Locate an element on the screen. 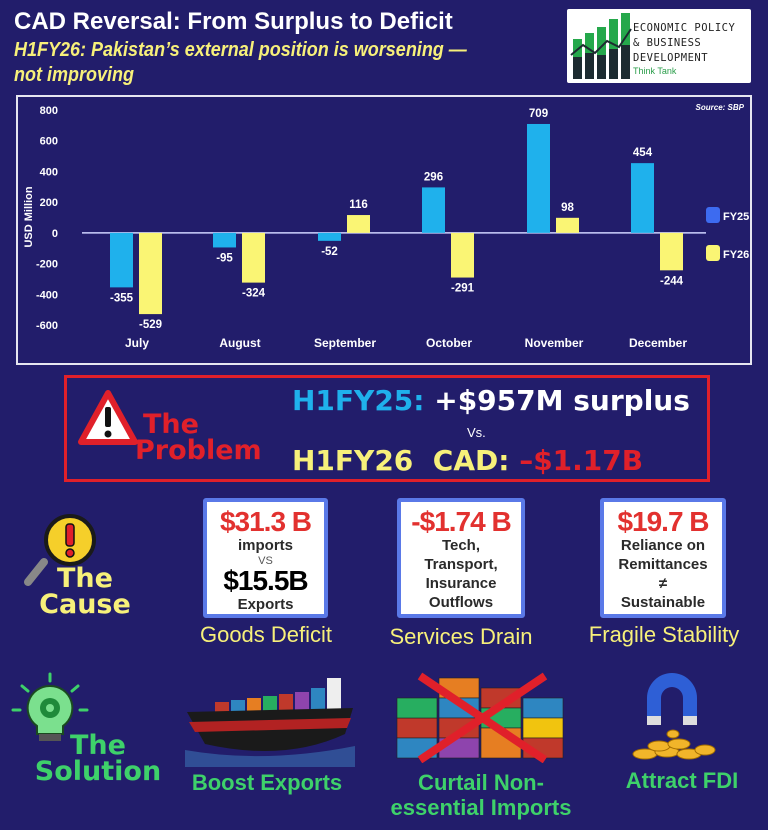  solution-label: The is located at coordinates (98, 745).